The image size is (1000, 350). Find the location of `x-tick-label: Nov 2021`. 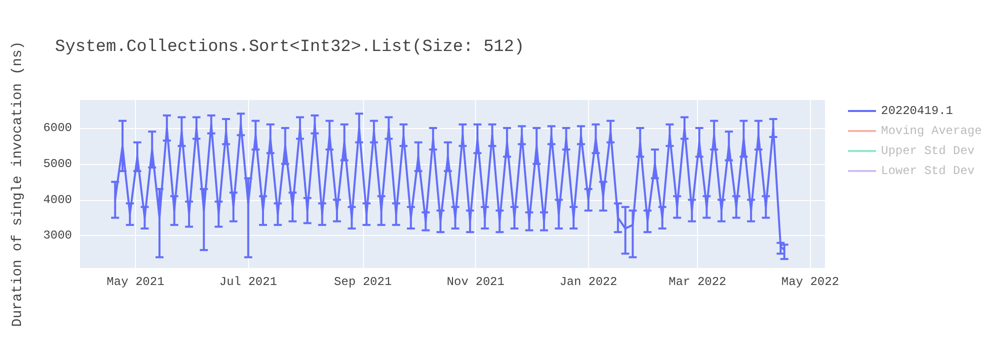

x-tick-label: Nov 2021 is located at coordinates (475, 282).